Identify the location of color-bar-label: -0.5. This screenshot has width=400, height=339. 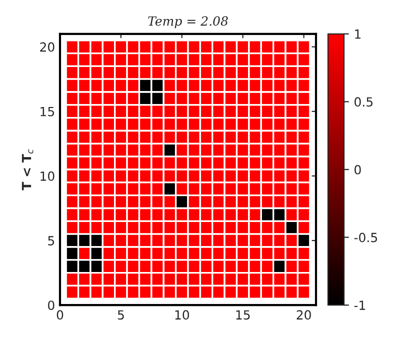
(366, 237).